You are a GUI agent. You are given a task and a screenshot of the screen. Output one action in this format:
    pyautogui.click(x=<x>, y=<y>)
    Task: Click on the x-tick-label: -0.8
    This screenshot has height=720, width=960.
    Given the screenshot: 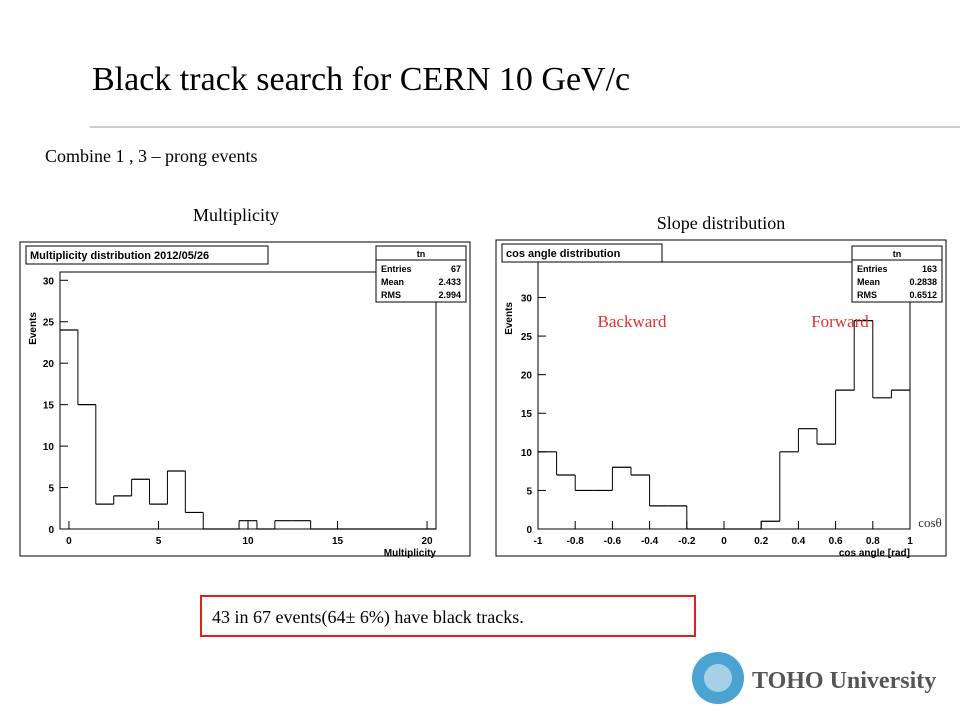 What is the action you would take?
    pyautogui.click(x=576, y=541)
    